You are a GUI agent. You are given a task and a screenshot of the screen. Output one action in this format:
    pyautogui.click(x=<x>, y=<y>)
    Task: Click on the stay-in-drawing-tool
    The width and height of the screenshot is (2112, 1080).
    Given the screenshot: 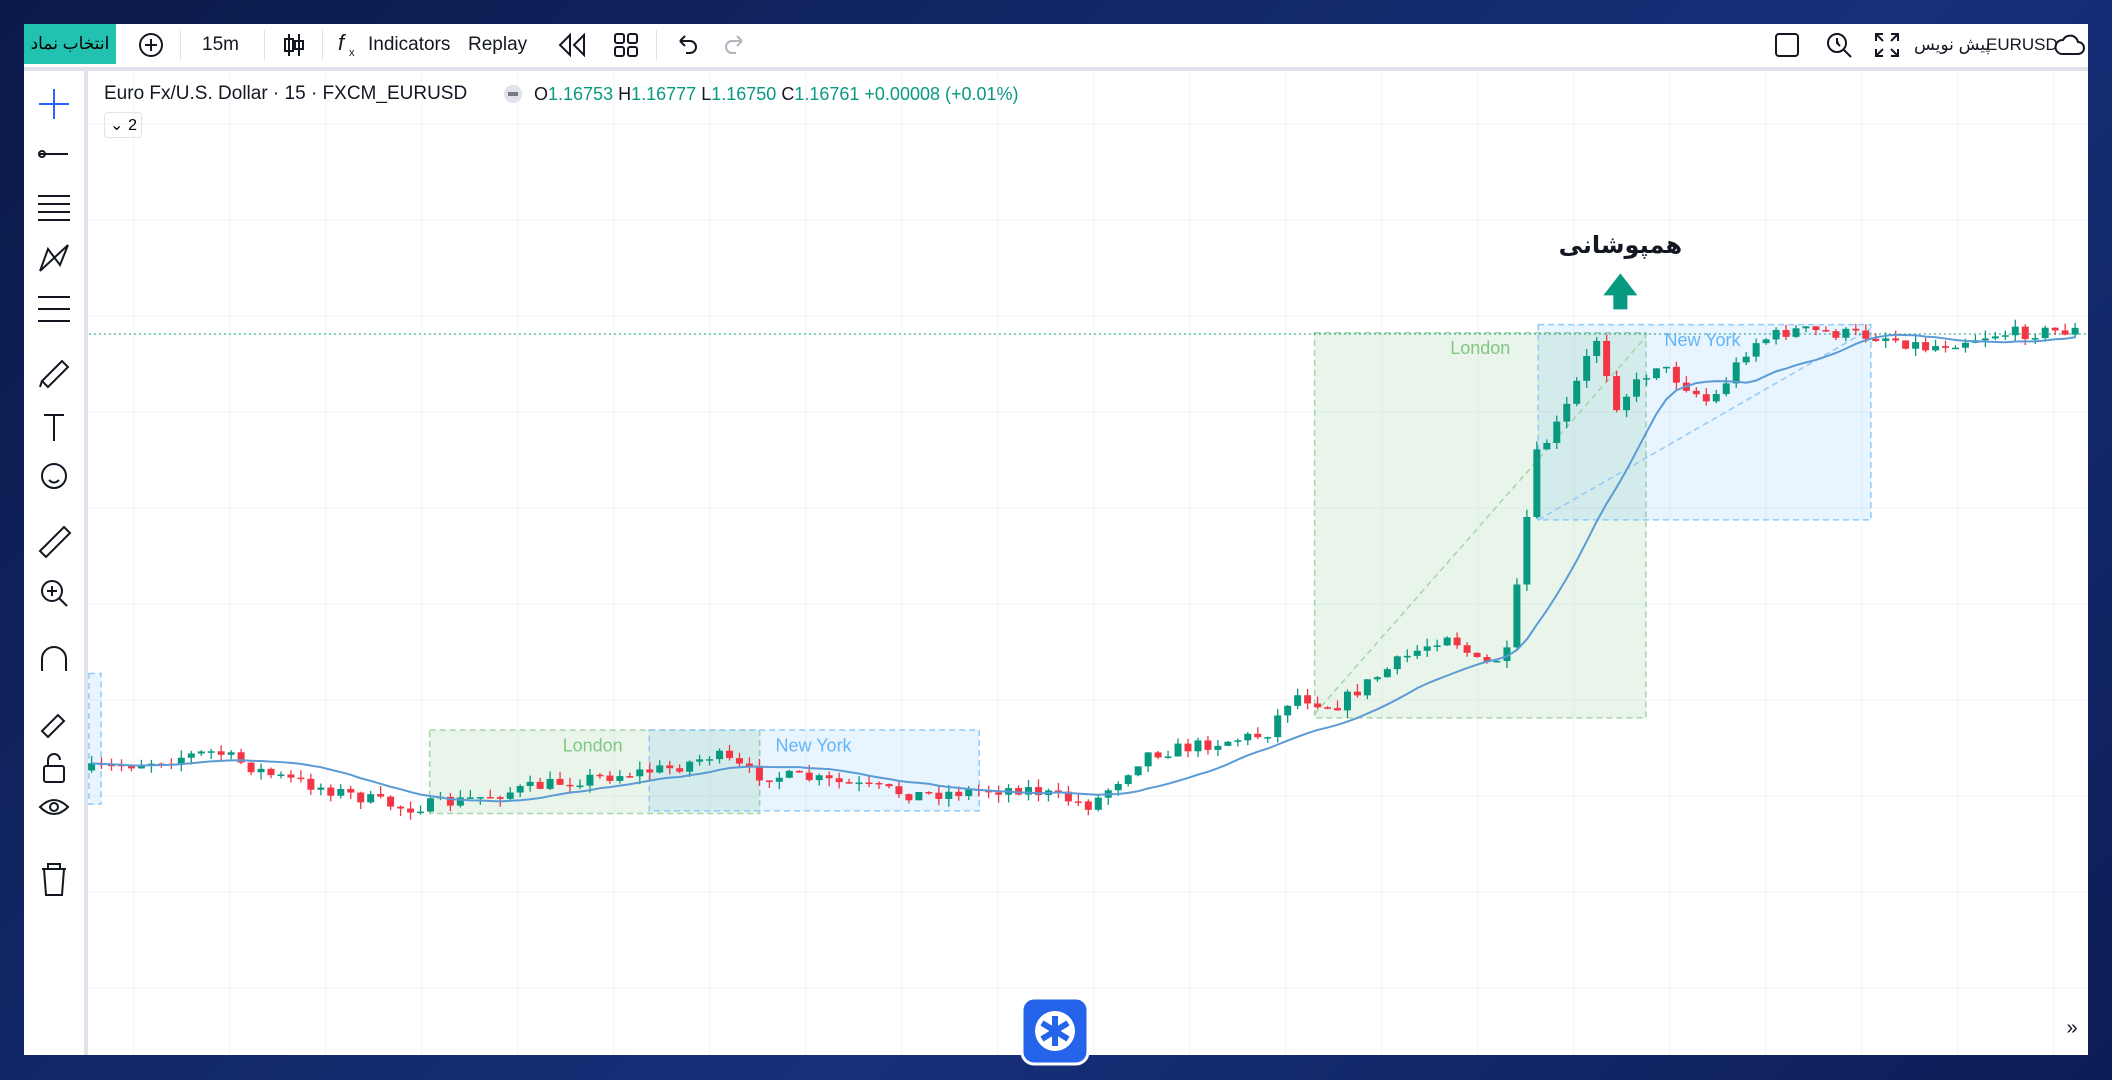 What is the action you would take?
    pyautogui.click(x=53, y=726)
    